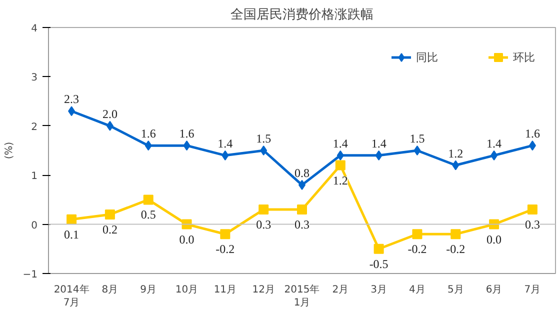  Describe the element at coordinates (9, 151) in the screenshot. I see `y-axis-title: (%)` at that location.